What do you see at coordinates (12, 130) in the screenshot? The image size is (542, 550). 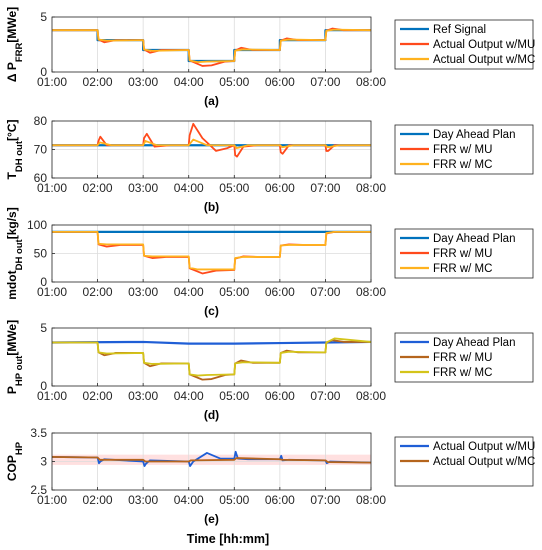 I see `y-axis-label-unit: [°C]` at bounding box center [12, 130].